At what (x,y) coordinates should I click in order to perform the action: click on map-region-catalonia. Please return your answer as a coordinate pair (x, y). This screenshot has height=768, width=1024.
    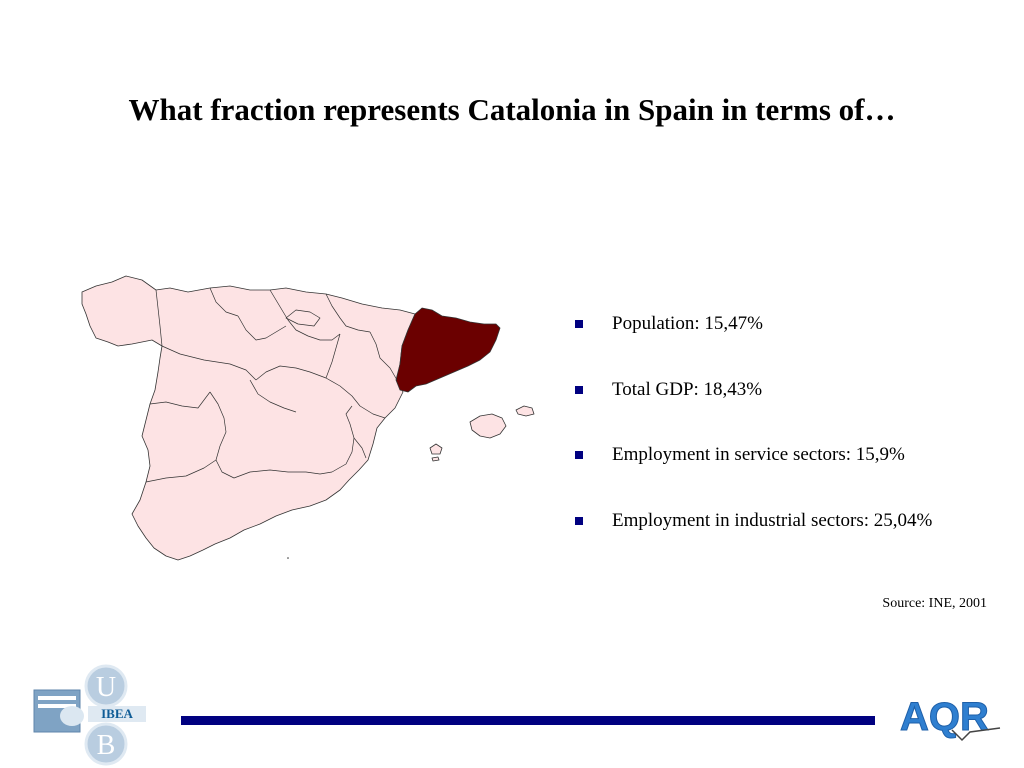
    Looking at the image, I should click on (448, 350).